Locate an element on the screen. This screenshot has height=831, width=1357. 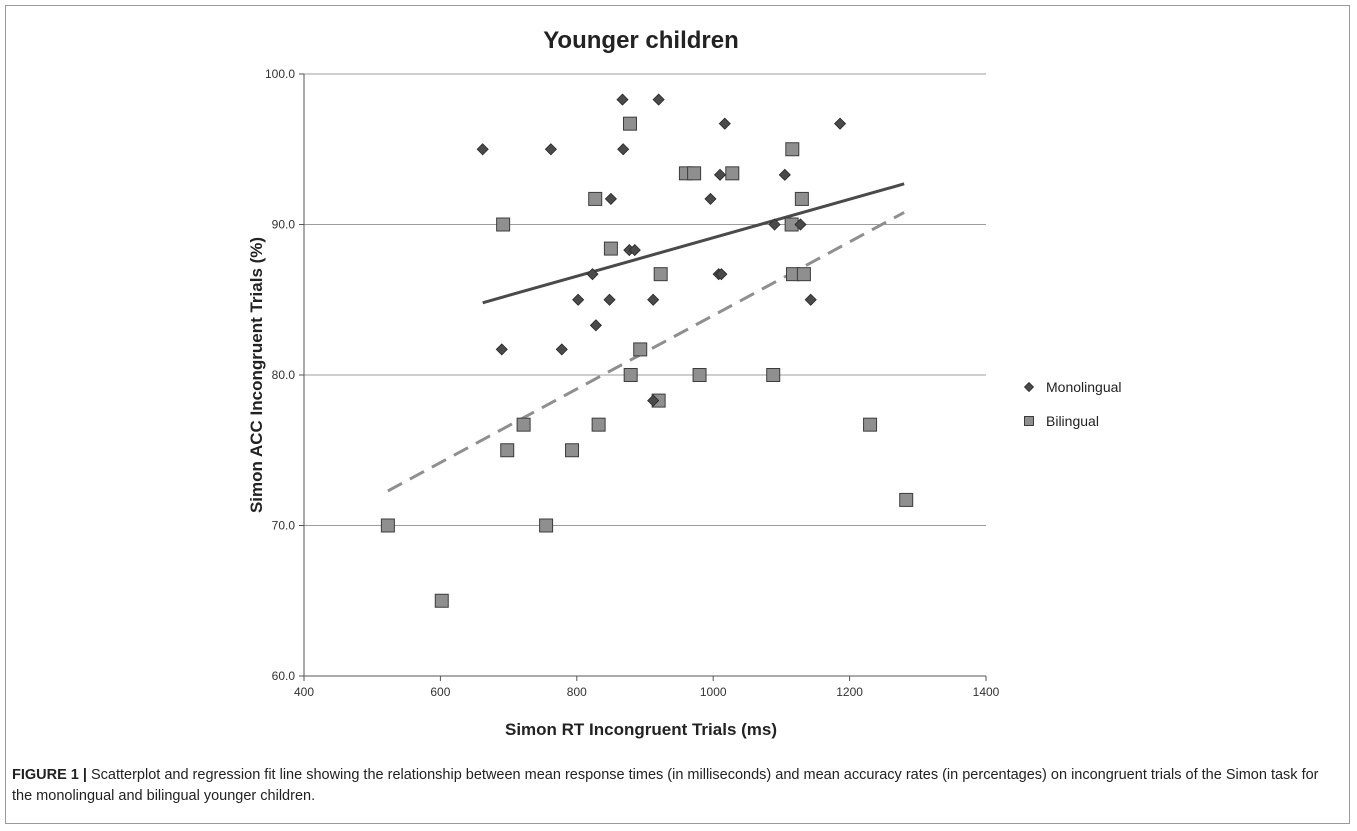
caption-label: FIGURE 1 | is located at coordinates (49, 775).